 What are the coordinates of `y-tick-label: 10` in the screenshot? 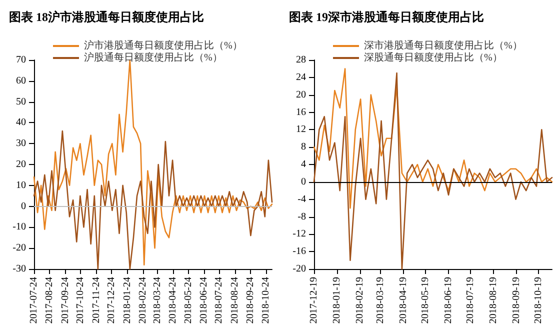 It's located at (21, 185).